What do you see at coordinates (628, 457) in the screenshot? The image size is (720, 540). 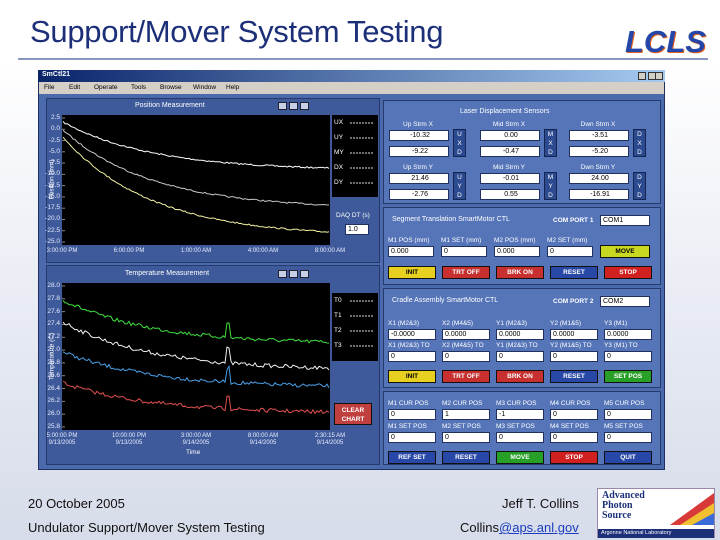 I see `button: QUIT` at bounding box center [628, 457].